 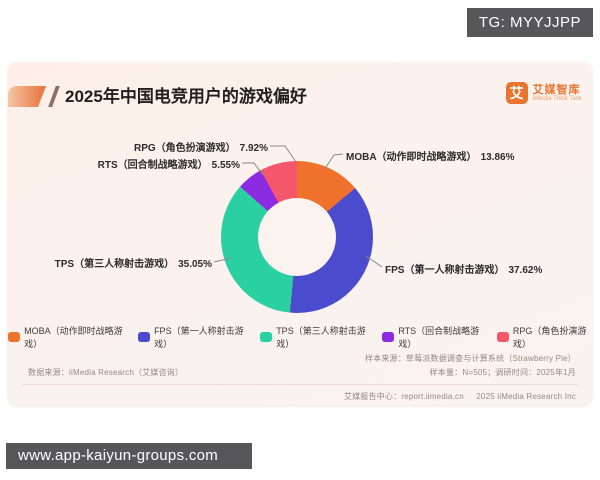 What do you see at coordinates (66, 337) in the screenshot?
I see `legend-item-moba: MOBA（动作即时战略游戏）` at bounding box center [66, 337].